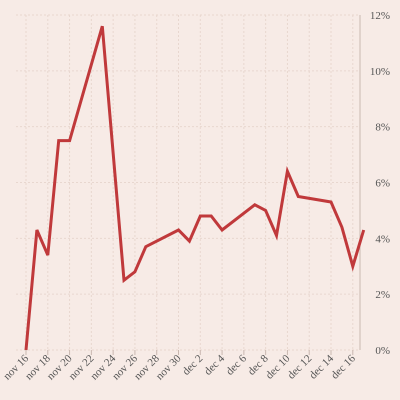 The width and height of the screenshot is (400, 400). What do you see at coordinates (169, 367) in the screenshot?
I see `x-tick-label: nov 30` at bounding box center [169, 367].